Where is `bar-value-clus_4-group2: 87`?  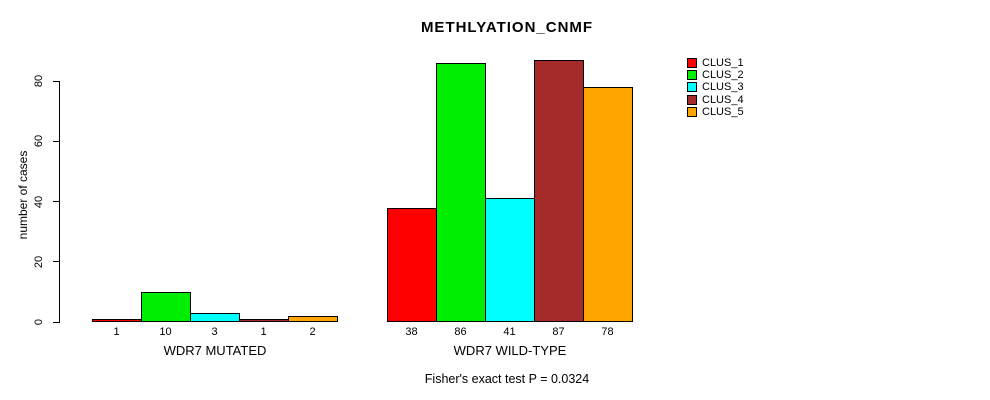
bar-value-clus_4-group2: 87 is located at coordinates (558, 332).